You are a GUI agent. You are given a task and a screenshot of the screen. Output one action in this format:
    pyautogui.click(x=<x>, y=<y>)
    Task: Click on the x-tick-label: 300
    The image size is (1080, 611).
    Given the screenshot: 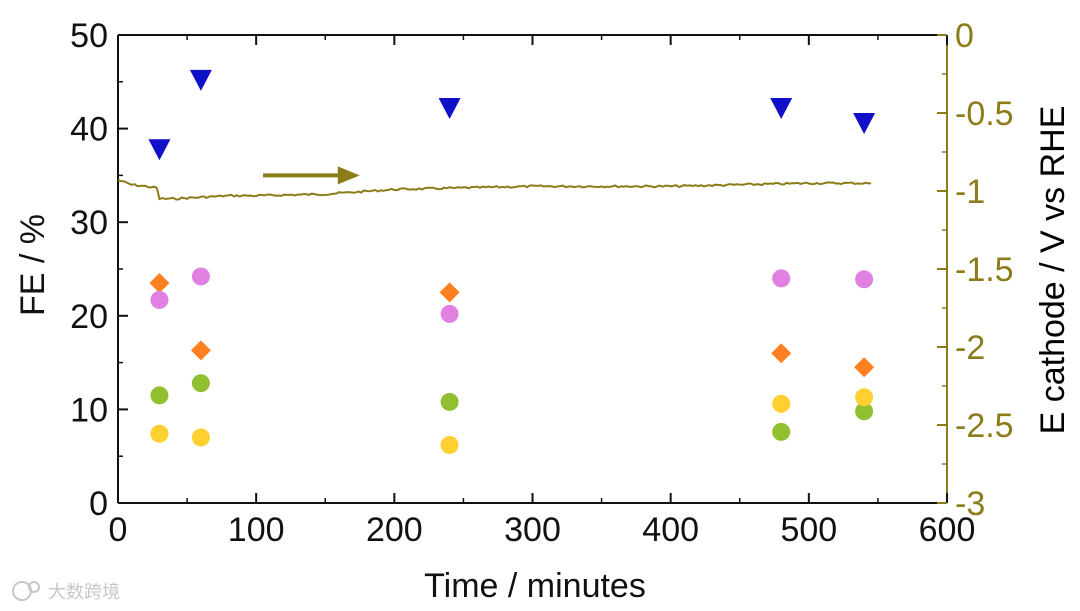 What is the action you would take?
    pyautogui.click(x=532, y=530)
    